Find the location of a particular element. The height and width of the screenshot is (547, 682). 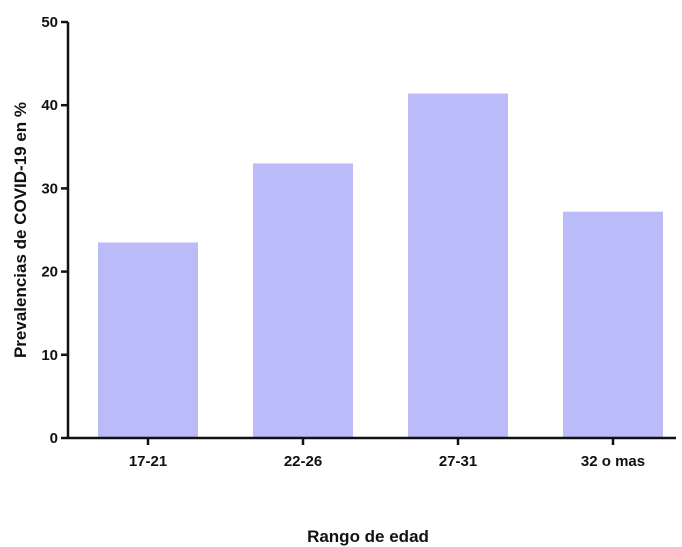

x-axis-title: Rango de edad is located at coordinates (368, 536).